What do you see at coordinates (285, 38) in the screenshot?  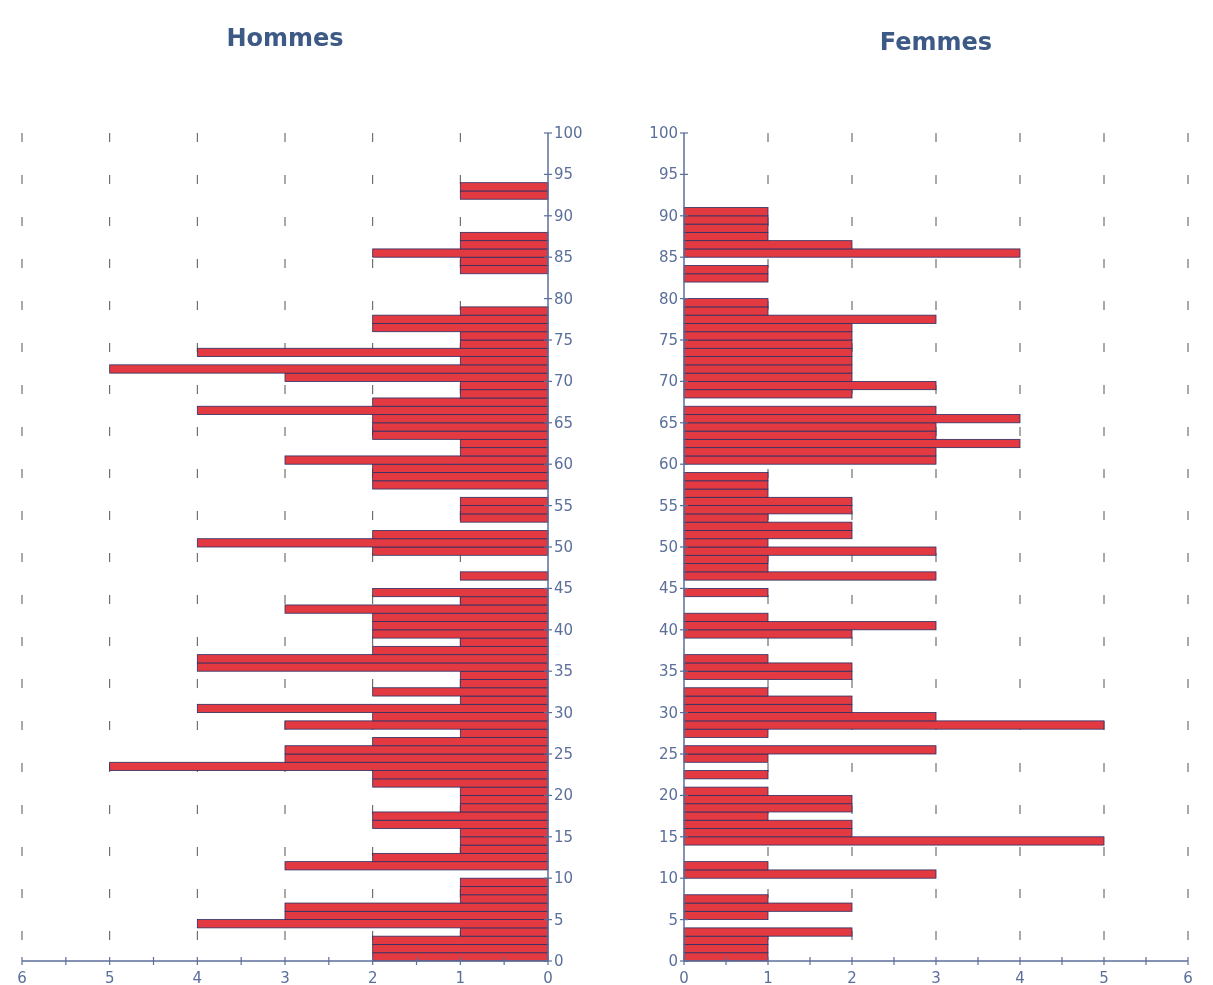 I see `chart-title: Hommes` at bounding box center [285, 38].